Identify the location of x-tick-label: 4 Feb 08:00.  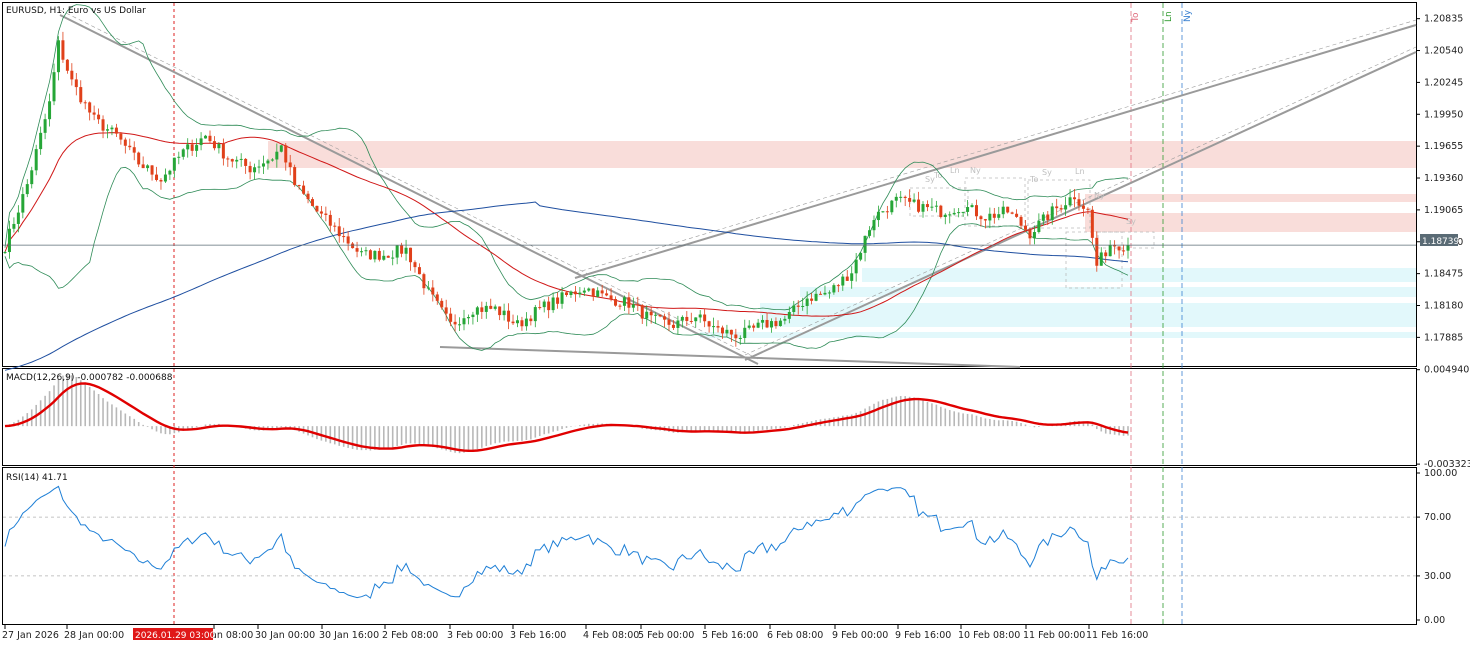
(611, 635).